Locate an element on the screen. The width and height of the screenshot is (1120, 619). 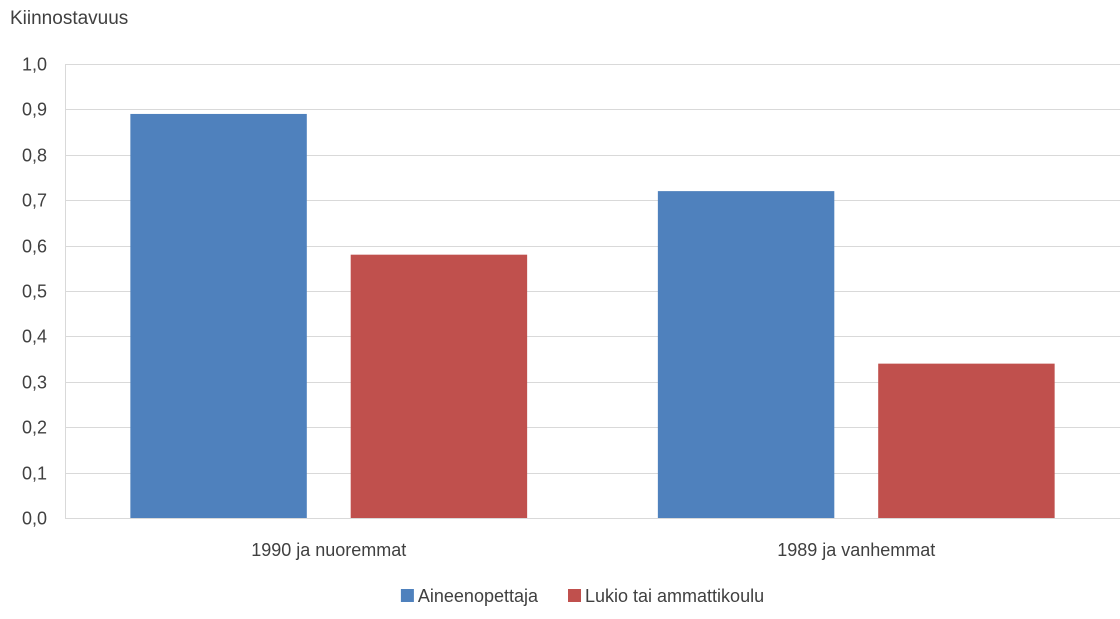
x-tick-label: 1989 ja vanhemmat is located at coordinates (856, 550).